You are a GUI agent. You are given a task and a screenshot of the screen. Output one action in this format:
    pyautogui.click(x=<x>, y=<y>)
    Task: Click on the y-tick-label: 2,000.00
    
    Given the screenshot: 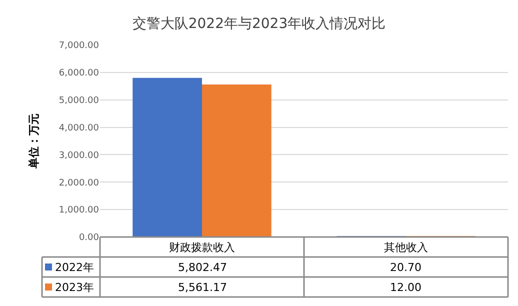 What is the action you would take?
    pyautogui.click(x=79, y=183)
    